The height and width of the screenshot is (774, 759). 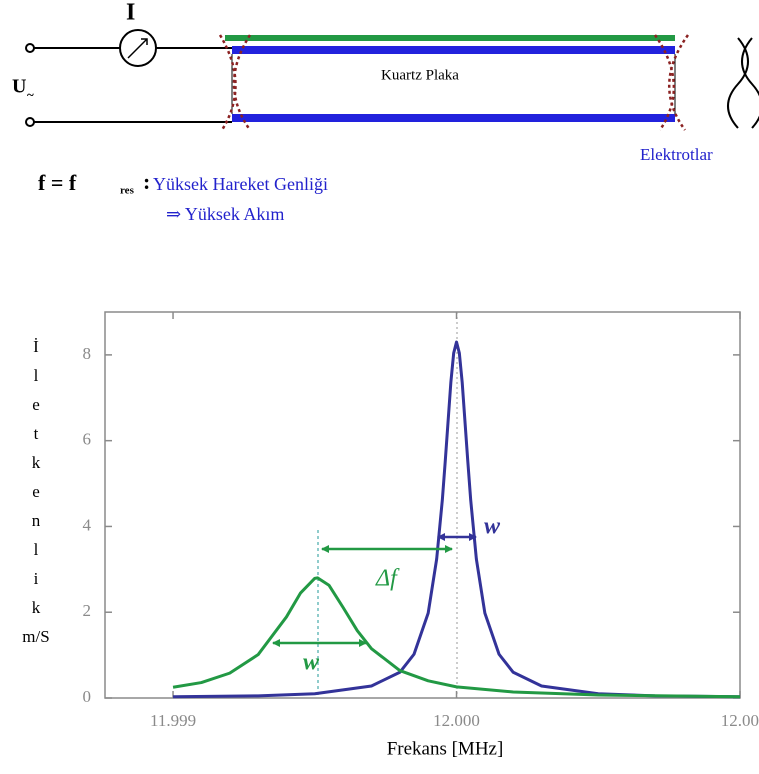 What do you see at coordinates (173, 720) in the screenshot?
I see `x-tick-label: 11.999` at bounding box center [173, 720].